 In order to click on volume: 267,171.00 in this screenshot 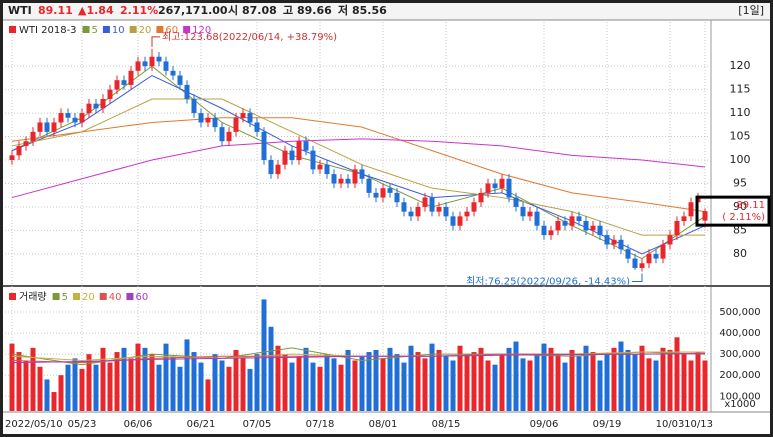, I will do `click(193, 10)`.